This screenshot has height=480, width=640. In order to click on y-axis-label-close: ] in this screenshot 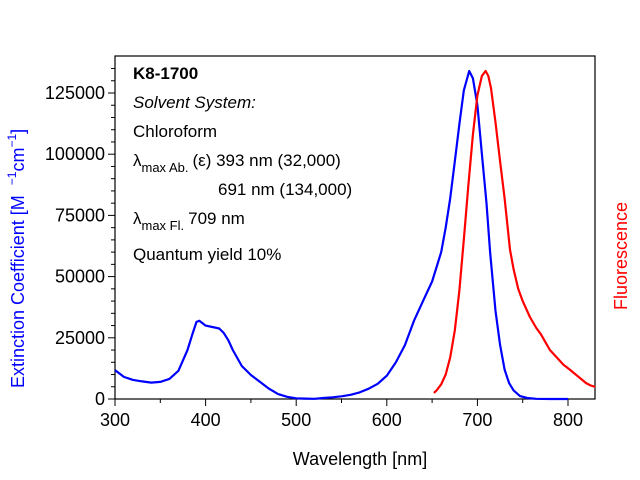, I will do `click(18, 131)`.